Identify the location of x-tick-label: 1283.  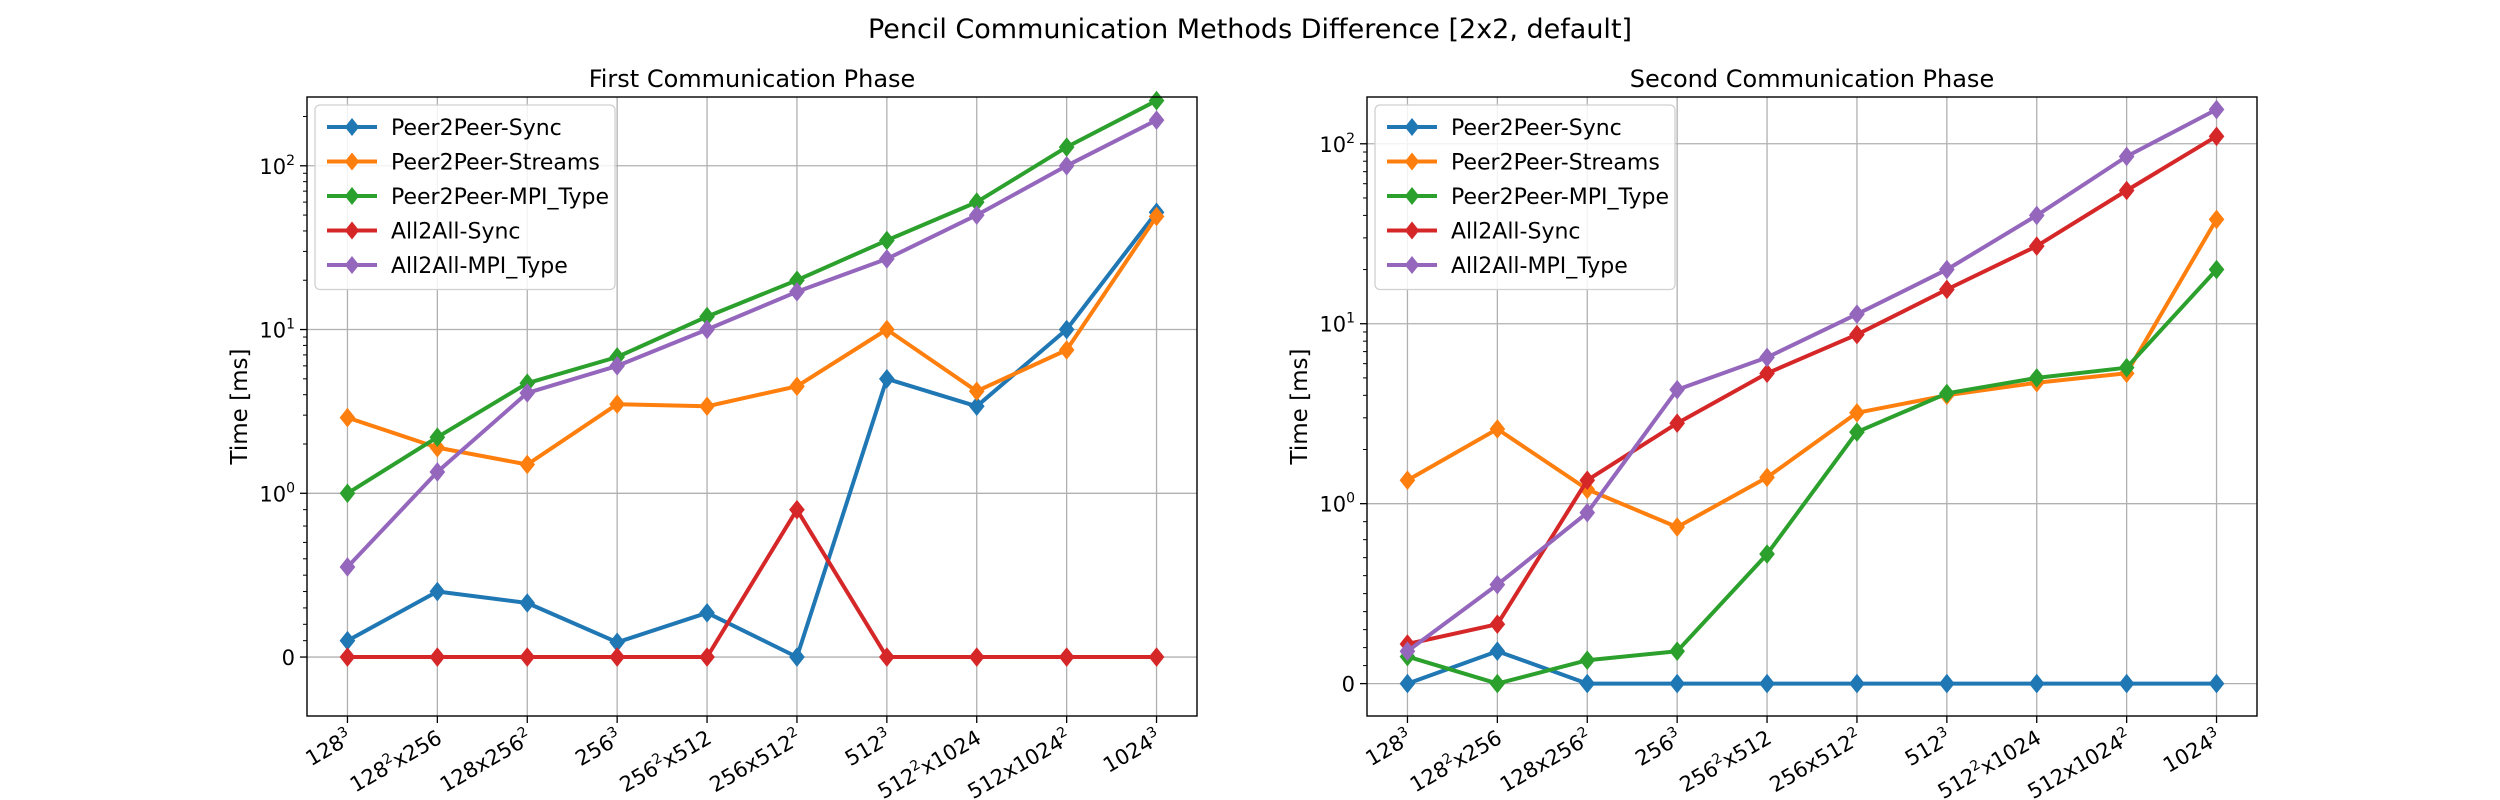
(1388, 747).